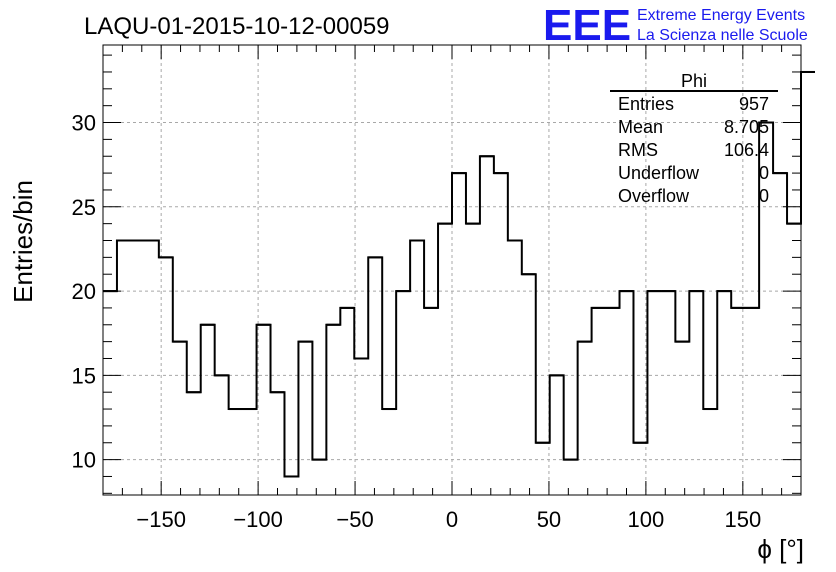 Image resolution: width=836 pixels, height=572 pixels. Describe the element at coordinates (646, 104) in the screenshot. I see `stats-label-entries: Entries` at that location.